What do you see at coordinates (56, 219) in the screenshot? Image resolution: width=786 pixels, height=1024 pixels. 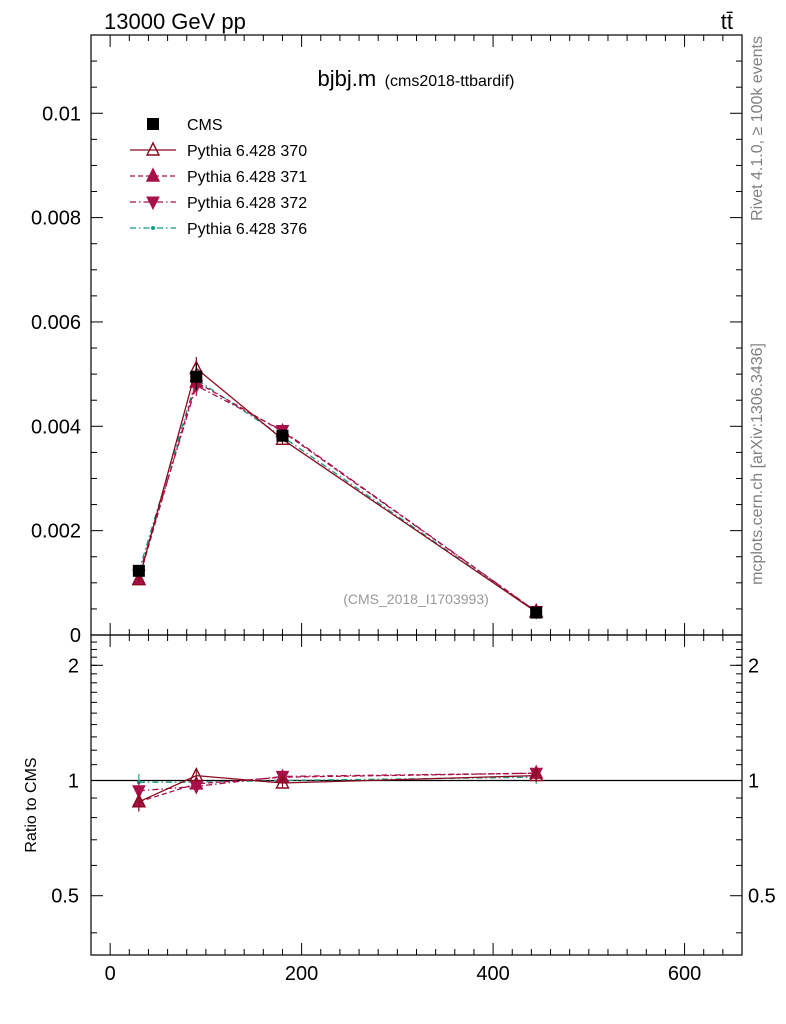 I see `y-tick-label: 0.008` at bounding box center [56, 219].